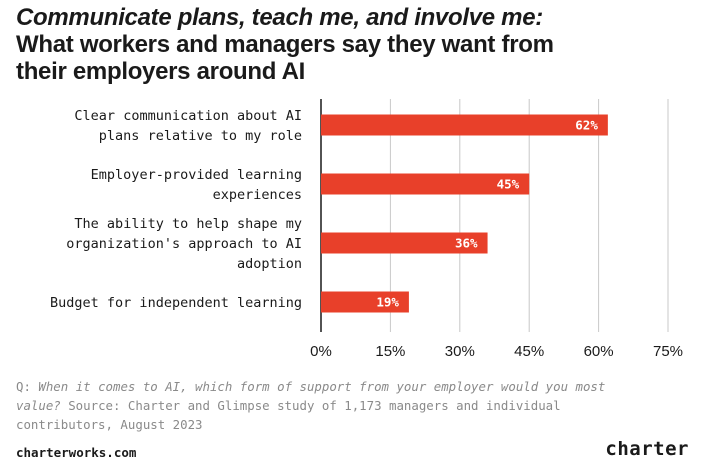  Describe the element at coordinates (321, 351) in the screenshot. I see `x-tick-label: 0%` at that location.